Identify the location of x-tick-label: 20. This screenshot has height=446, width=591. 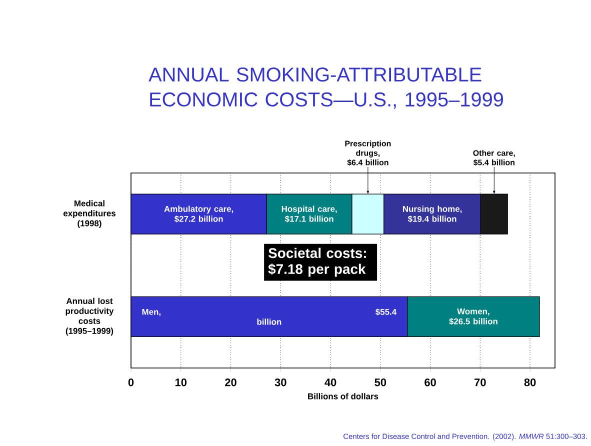
(230, 382).